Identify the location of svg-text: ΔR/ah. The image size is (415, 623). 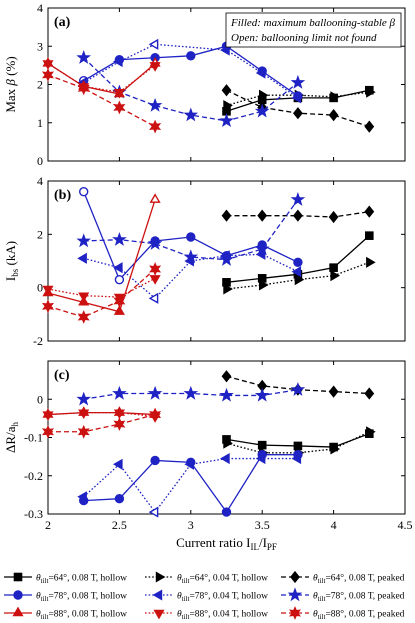
(11, 437).